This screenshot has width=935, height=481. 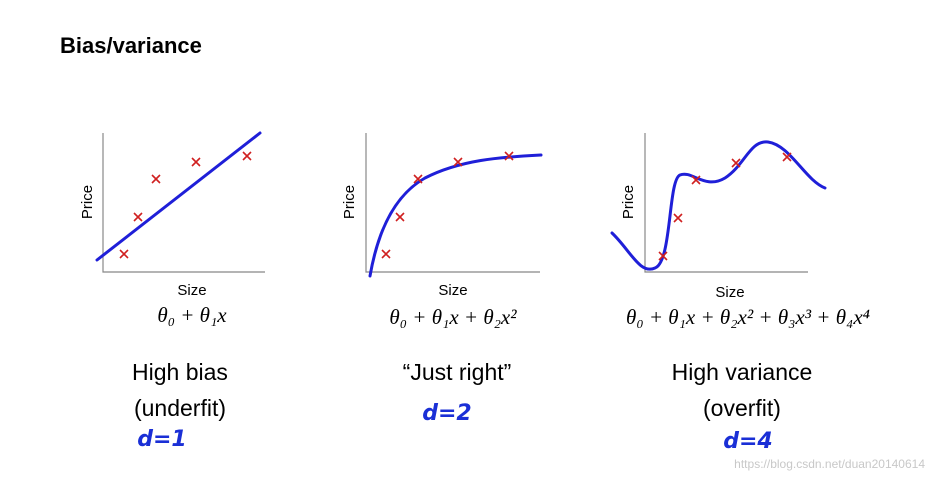 What do you see at coordinates (180, 408) in the screenshot?
I see `caption-line: (underfit)` at bounding box center [180, 408].